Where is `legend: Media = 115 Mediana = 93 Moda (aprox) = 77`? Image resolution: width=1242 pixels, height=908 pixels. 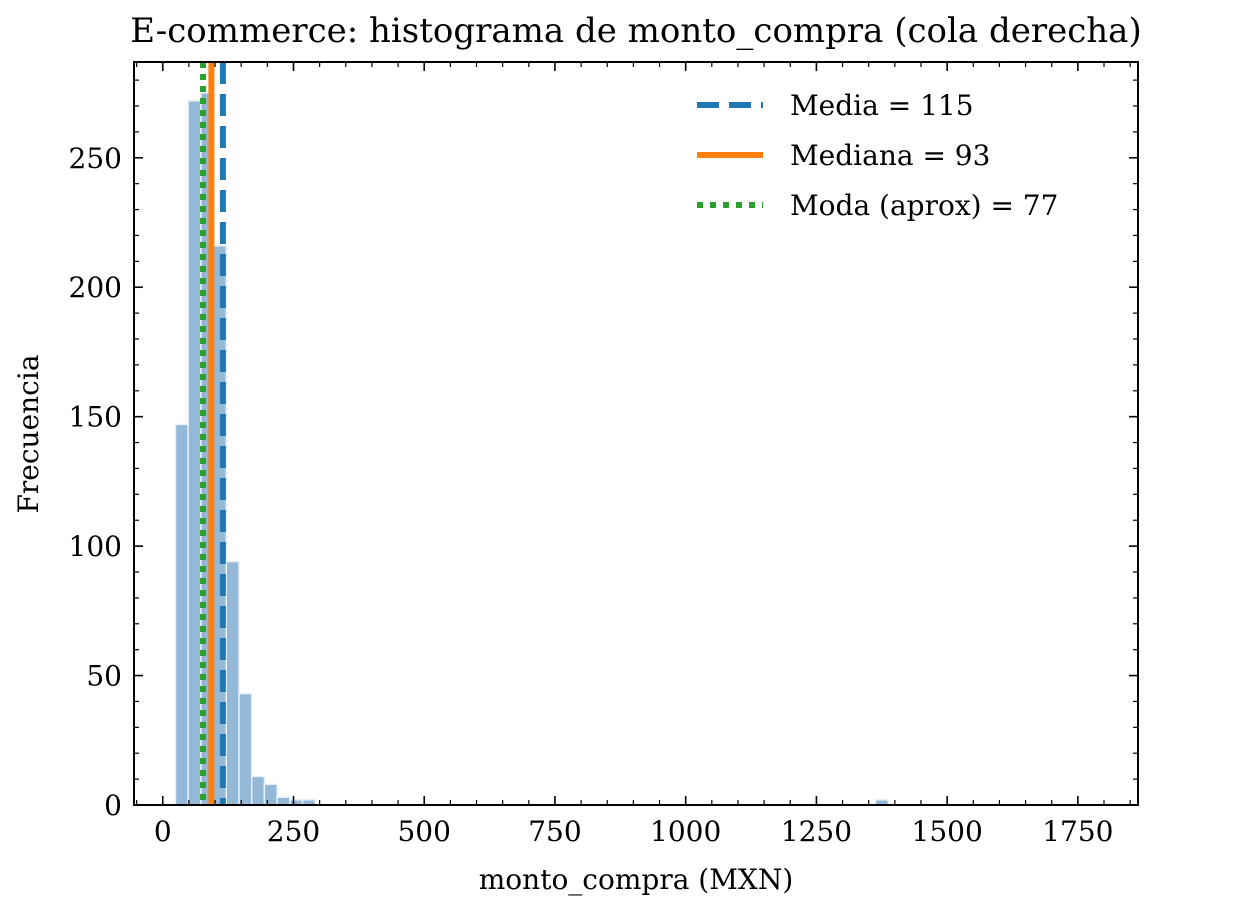 legend: Media = 115 Mediana = 93 Moda (aprox) = 77 is located at coordinates (877, 155).